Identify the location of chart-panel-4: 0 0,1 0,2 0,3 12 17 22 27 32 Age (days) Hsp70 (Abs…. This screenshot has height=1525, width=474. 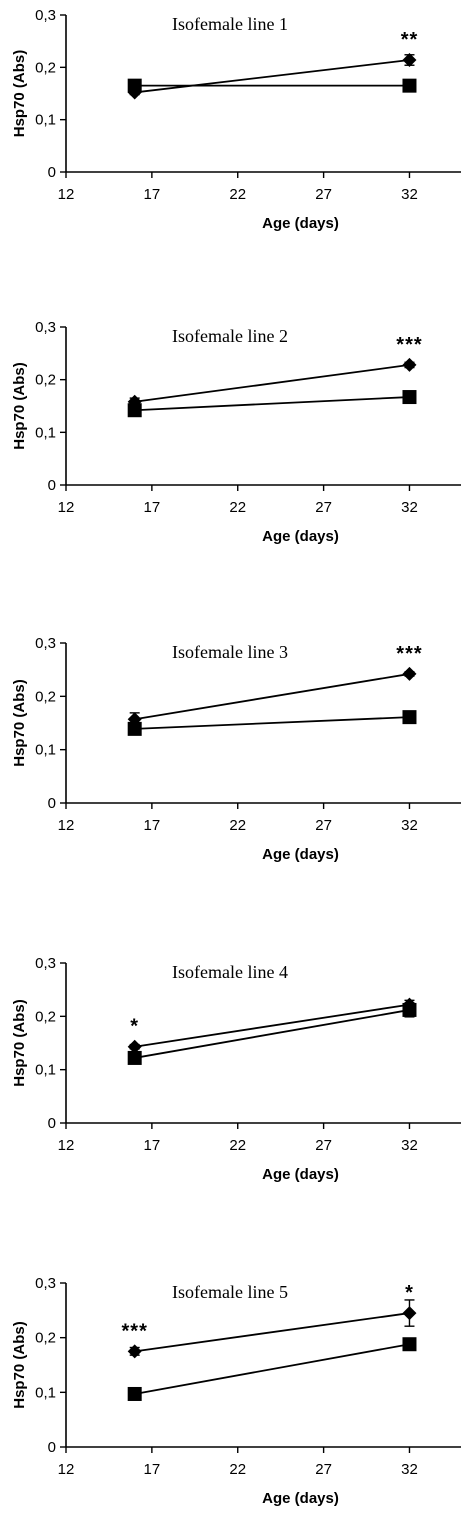
(236, 1069).